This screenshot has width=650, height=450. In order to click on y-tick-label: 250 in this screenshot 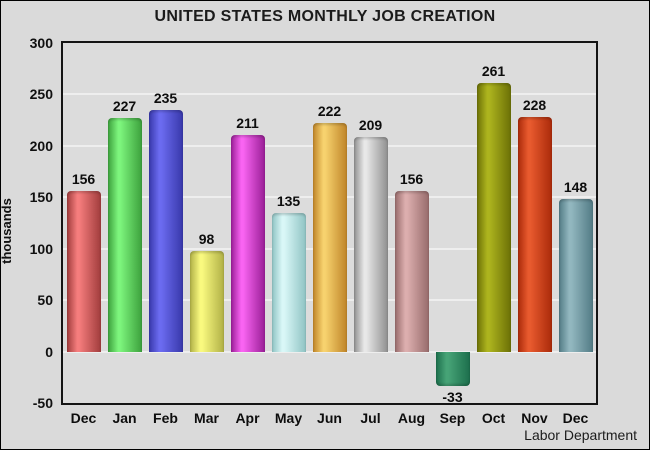, I will do `click(41, 94)`.